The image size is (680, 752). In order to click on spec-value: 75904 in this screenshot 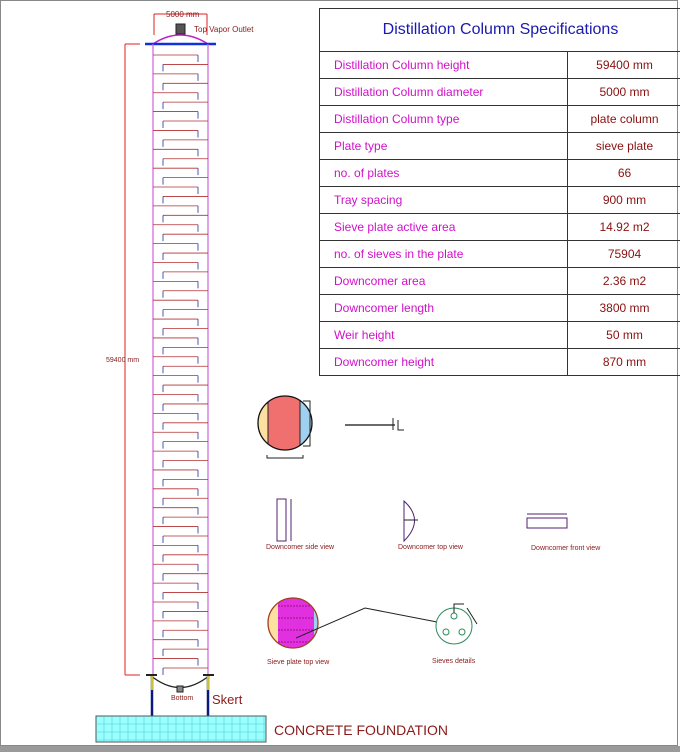, I will do `click(623, 254)`.